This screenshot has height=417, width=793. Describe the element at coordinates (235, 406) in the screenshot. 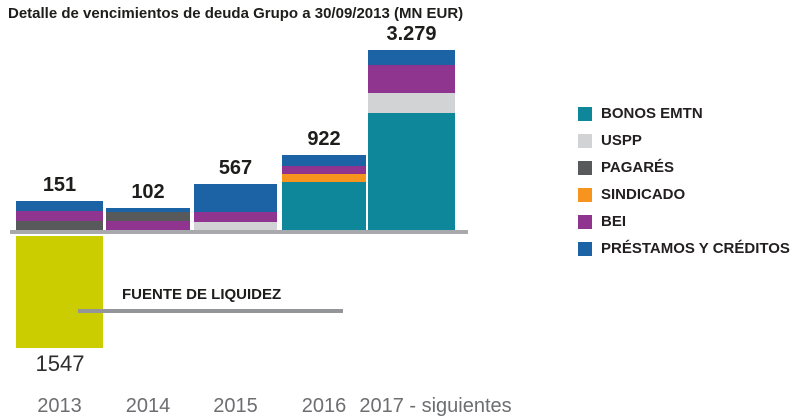

I see `x-axis-label: 2015` at that location.